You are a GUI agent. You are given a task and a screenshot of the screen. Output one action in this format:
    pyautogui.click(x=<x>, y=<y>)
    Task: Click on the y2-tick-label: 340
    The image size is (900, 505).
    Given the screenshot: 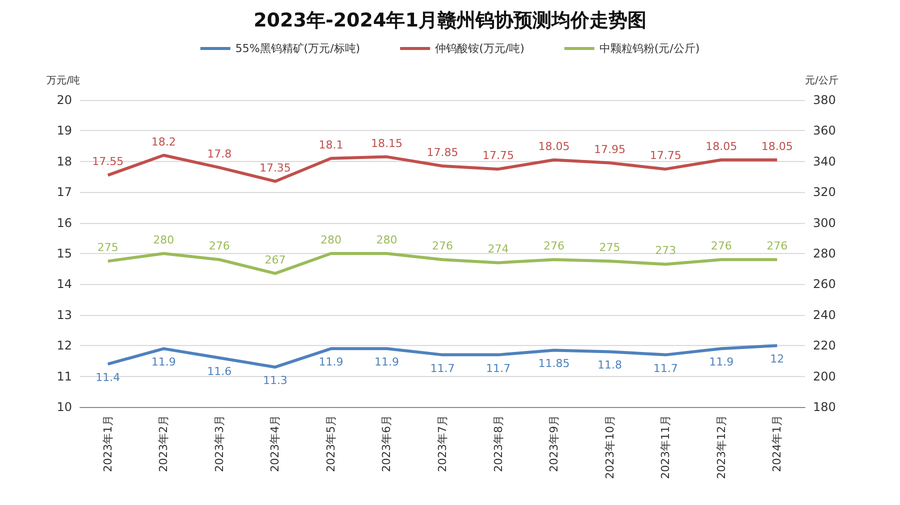 What is the action you would take?
    pyautogui.click(x=824, y=161)
    